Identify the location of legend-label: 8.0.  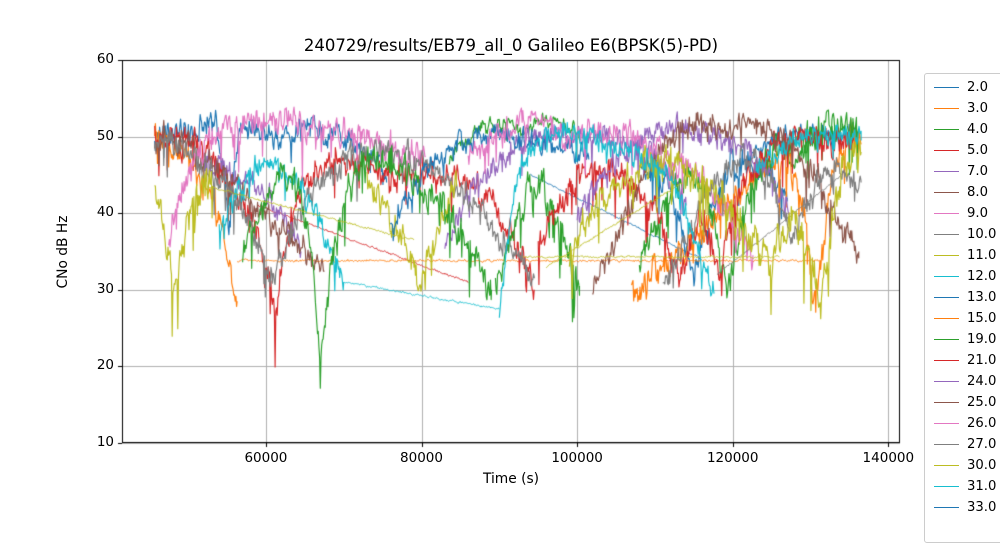
(977, 192).